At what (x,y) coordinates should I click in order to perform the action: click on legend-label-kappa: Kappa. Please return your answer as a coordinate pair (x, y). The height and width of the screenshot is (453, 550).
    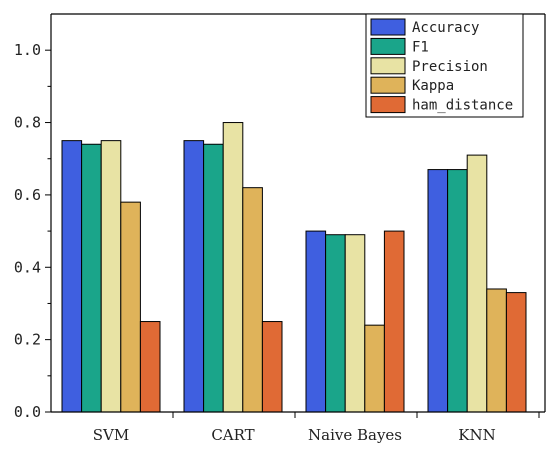
    Looking at the image, I should click on (433, 86).